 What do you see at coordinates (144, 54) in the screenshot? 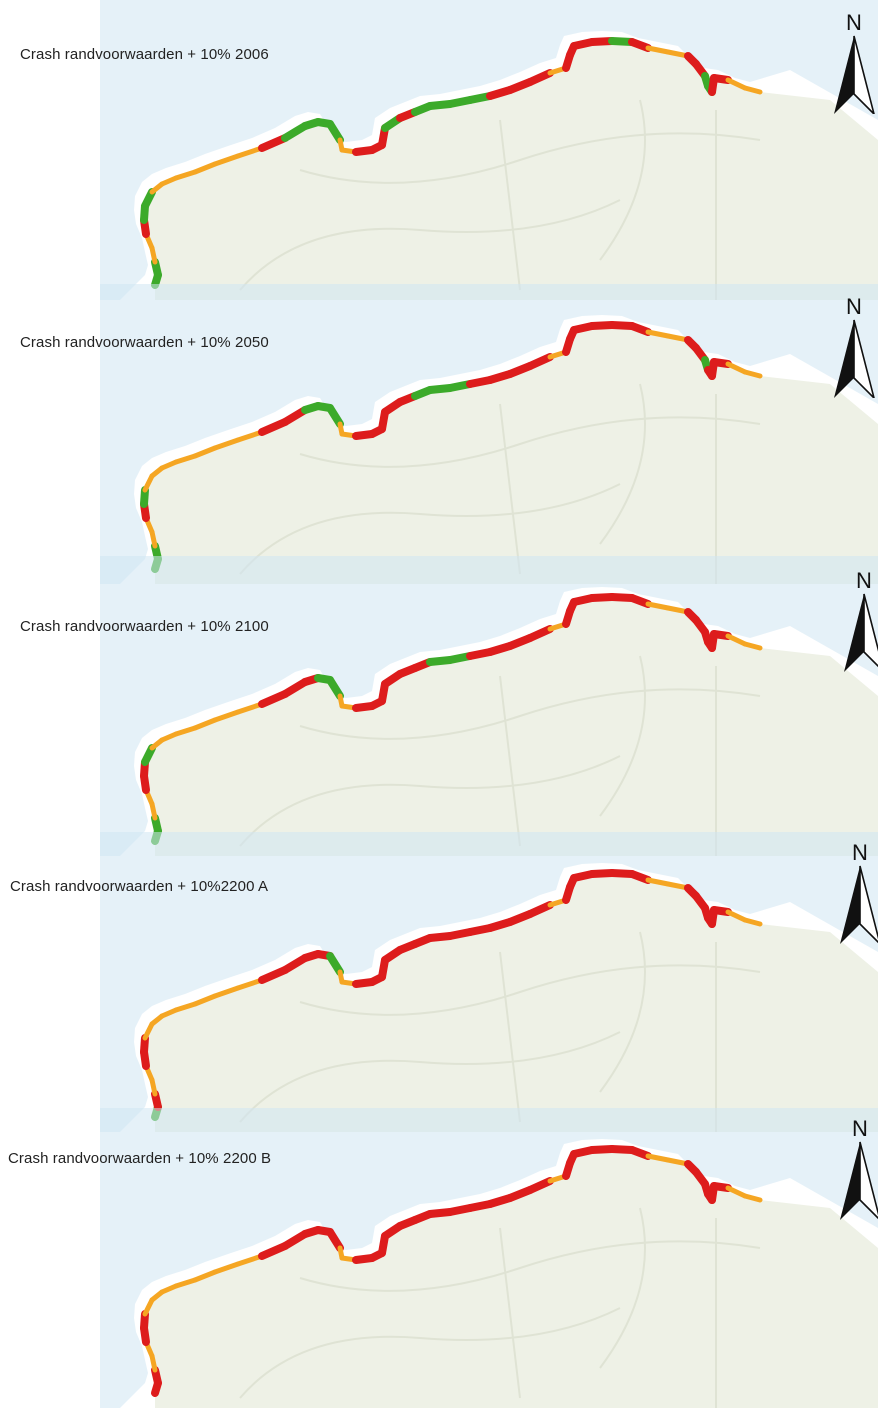
I see `panel-title: Crash randvoorwaarden + 10% 2006` at bounding box center [144, 54].